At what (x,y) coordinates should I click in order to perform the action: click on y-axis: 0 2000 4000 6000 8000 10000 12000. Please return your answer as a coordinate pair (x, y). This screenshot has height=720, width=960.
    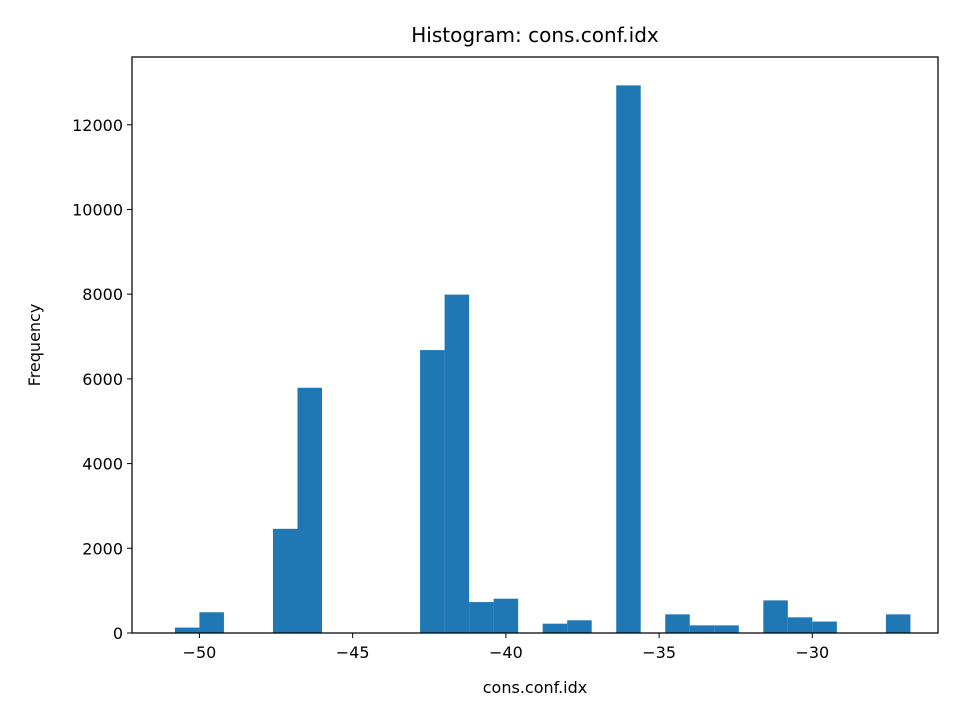
    Looking at the image, I should click on (102, 379).